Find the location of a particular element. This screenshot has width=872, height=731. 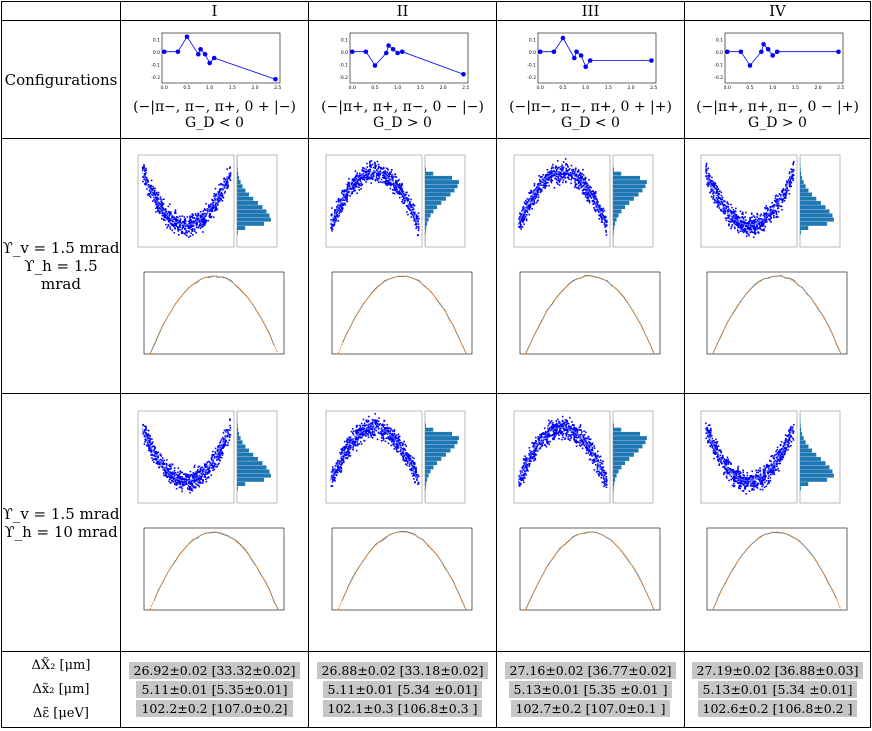

y-tick-label: 0.1 is located at coordinates (343, 40).